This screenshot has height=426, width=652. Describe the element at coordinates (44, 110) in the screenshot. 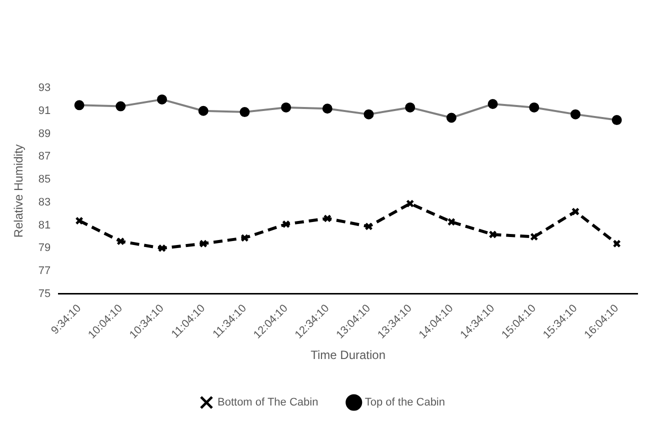

I see `y-tick-label: 91` at that location.